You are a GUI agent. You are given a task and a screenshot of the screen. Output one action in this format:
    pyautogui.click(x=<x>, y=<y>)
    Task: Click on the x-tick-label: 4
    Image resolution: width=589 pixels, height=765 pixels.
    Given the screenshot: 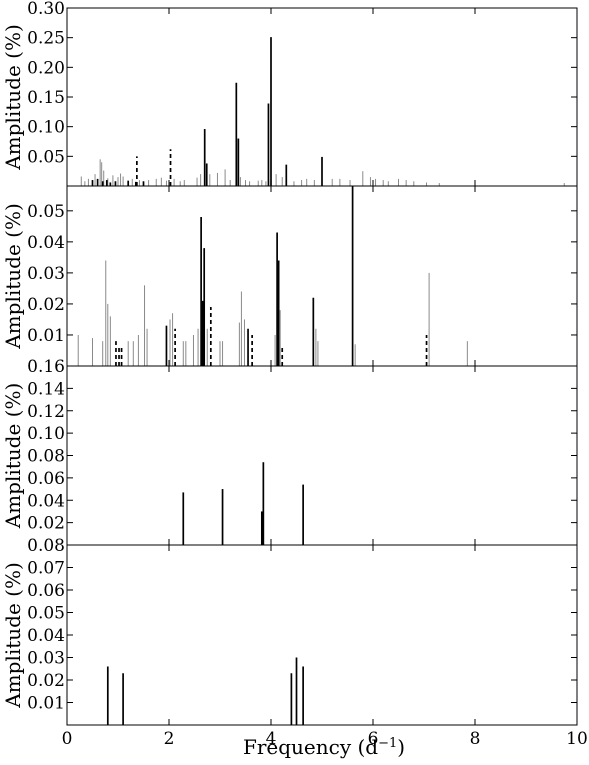 What is the action you would take?
    pyautogui.click(x=271, y=739)
    